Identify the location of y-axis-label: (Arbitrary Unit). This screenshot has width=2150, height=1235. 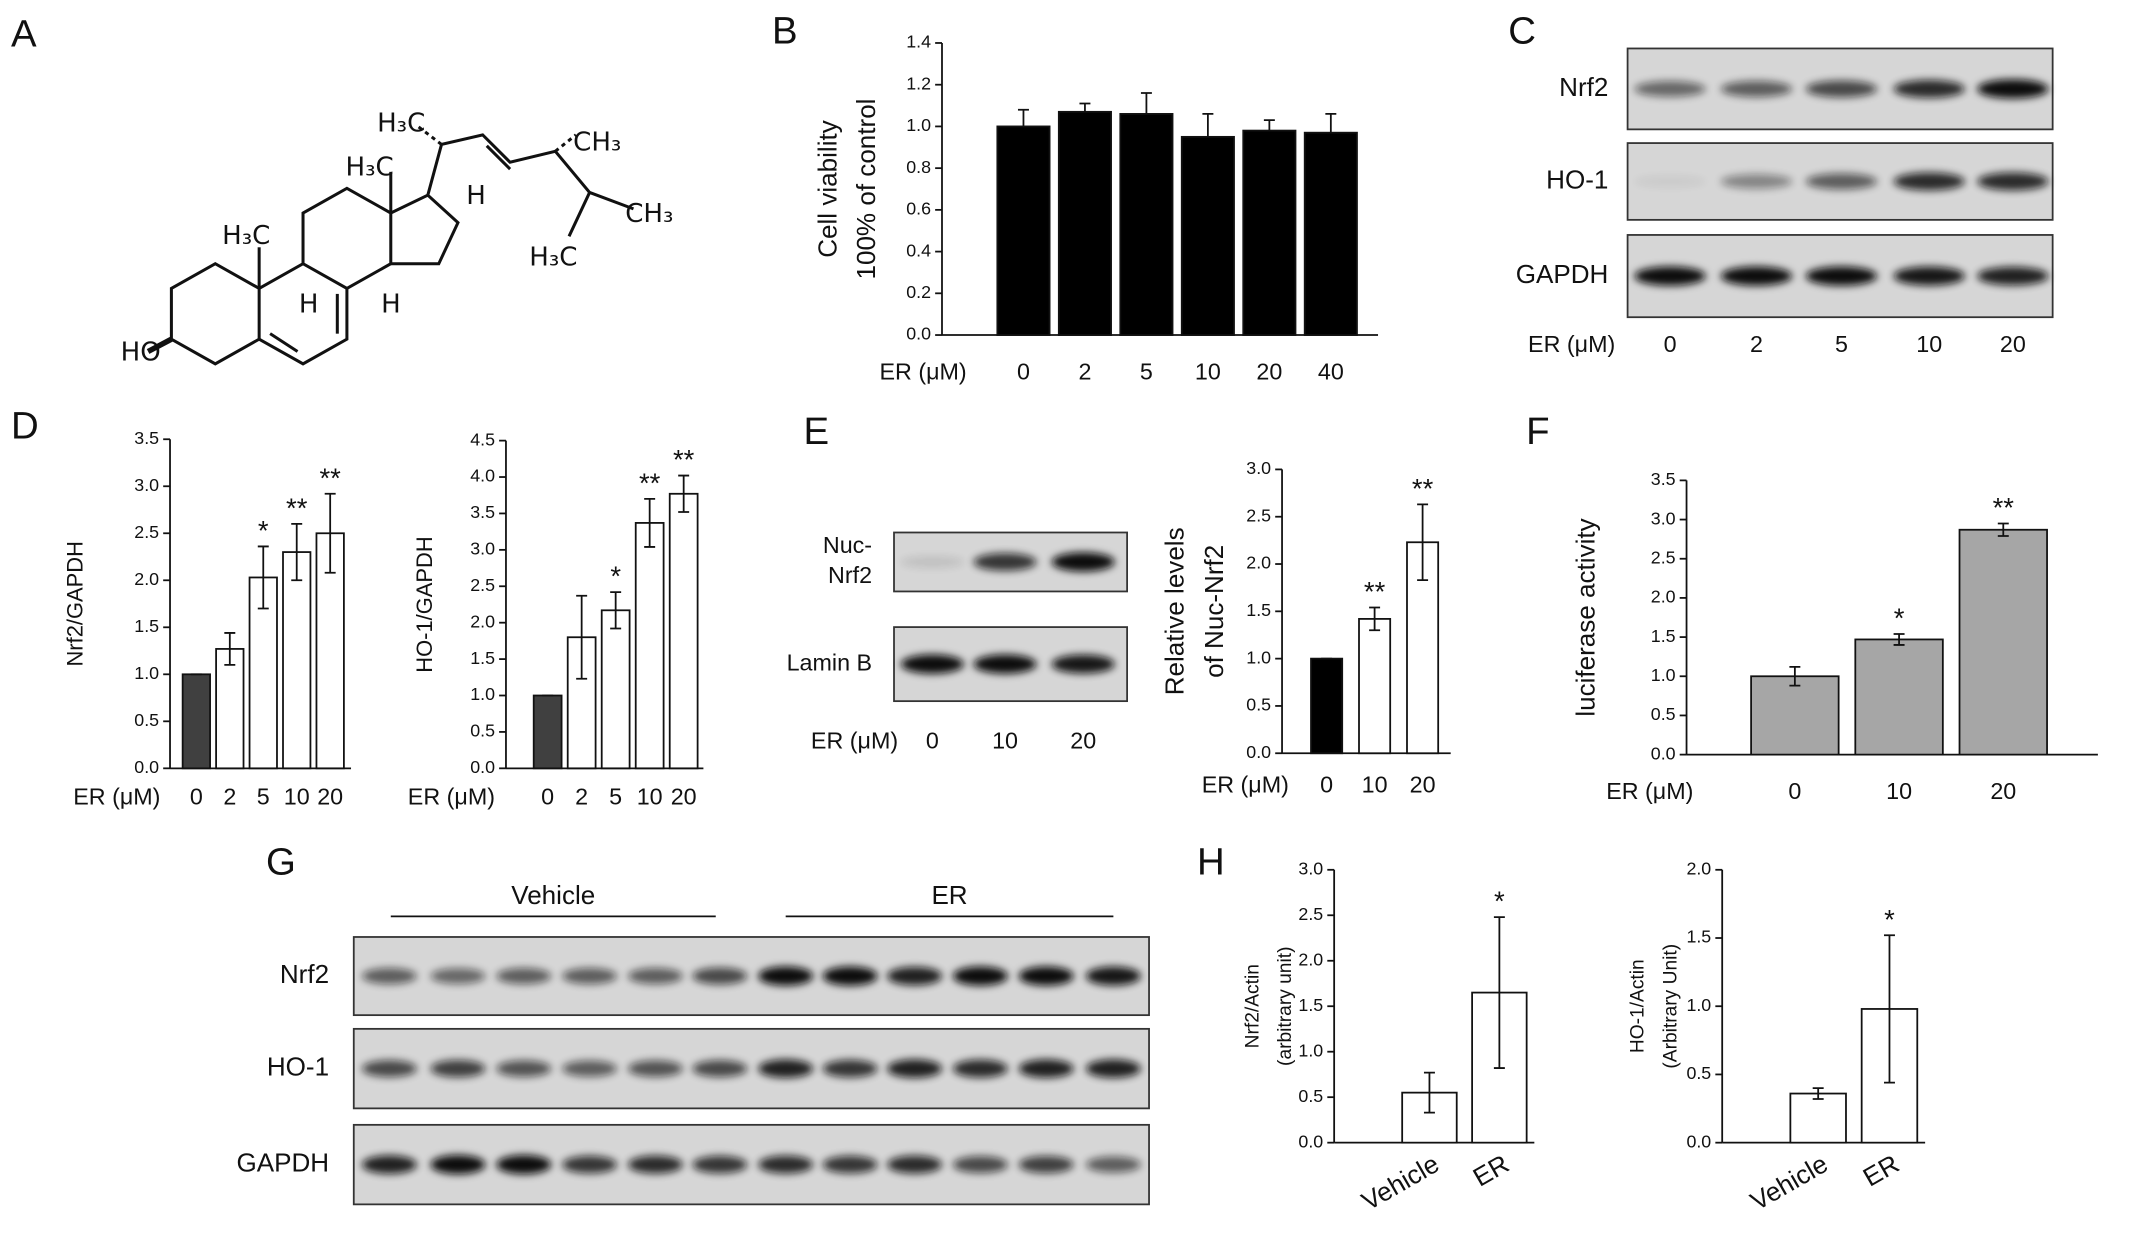
(1671, 1006).